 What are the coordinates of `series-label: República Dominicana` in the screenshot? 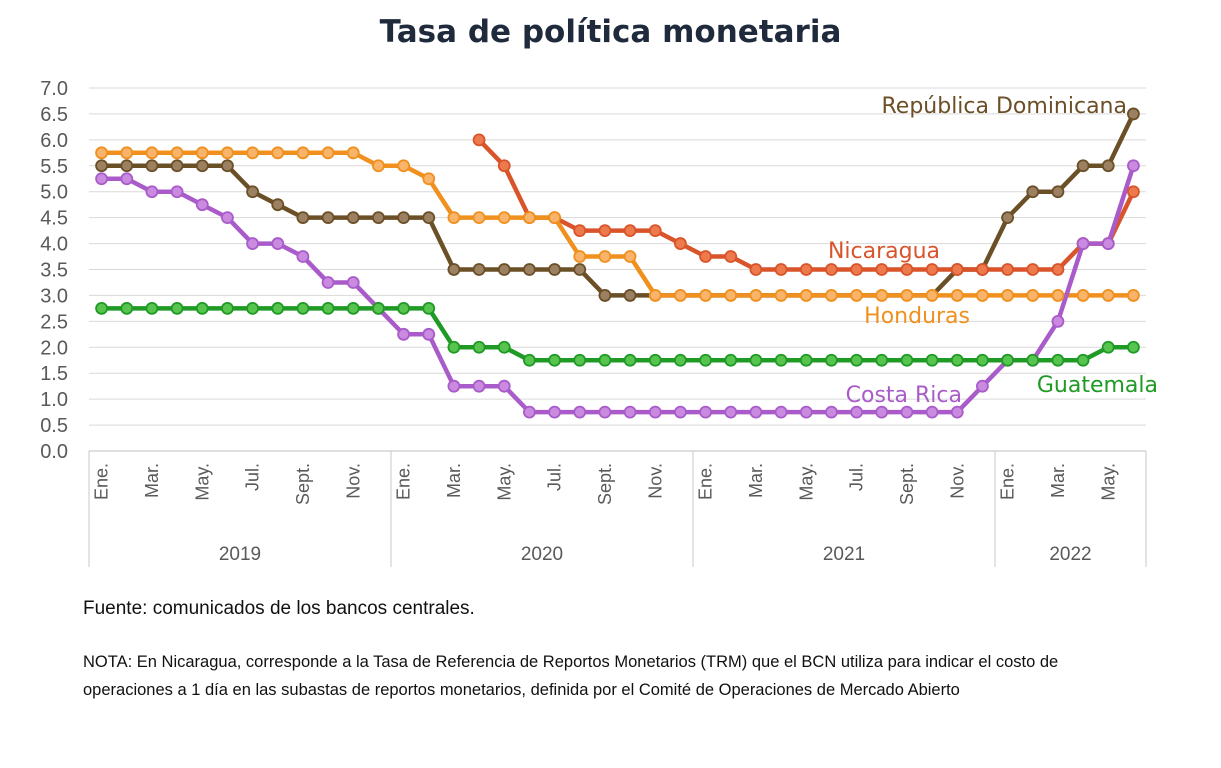 It's located at (1004, 106).